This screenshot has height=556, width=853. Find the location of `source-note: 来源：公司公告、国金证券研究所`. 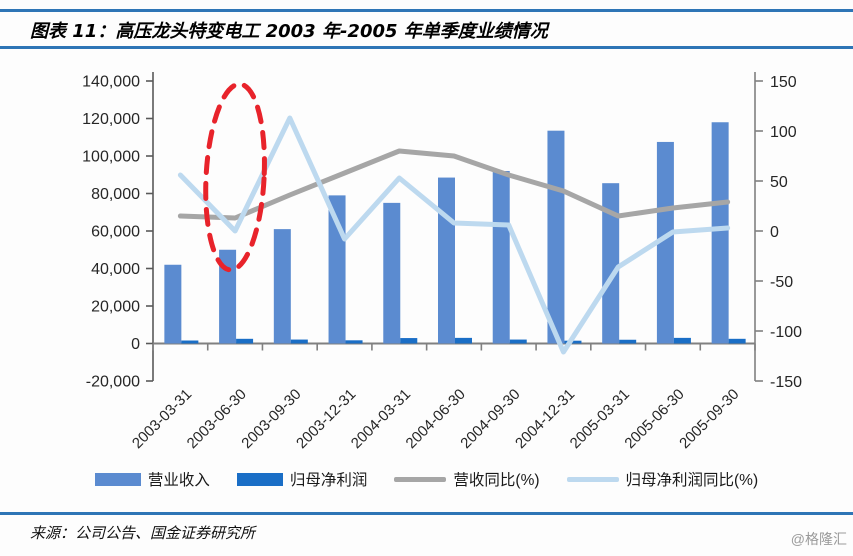

source-note: 来源：公司公告、国金证券研究所 is located at coordinates (143, 533).